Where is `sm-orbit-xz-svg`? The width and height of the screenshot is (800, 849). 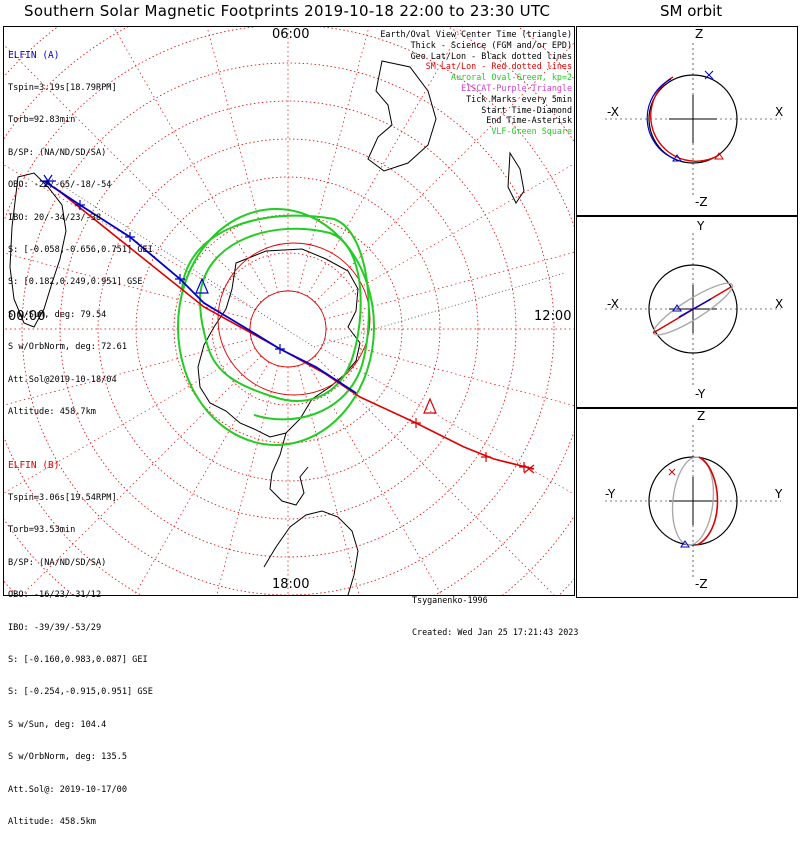
sm-orbit-xz-svg is located at coordinates (693, 119).